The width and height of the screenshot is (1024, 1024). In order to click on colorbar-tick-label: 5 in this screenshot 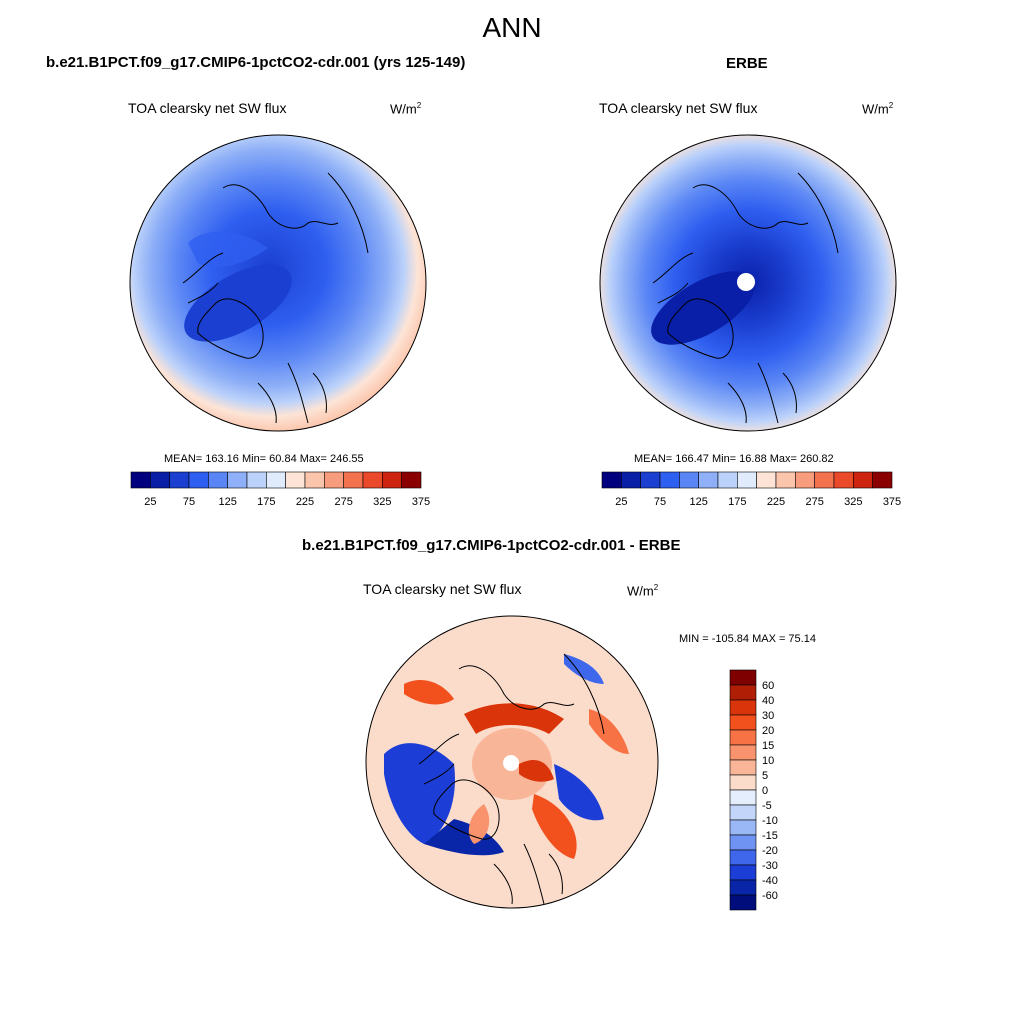, I will do `click(765, 776)`.